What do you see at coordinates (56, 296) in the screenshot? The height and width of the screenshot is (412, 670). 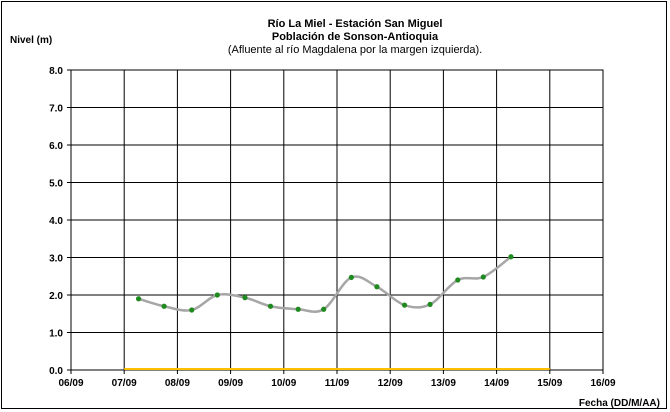 I see `y-tick-label: 2.0` at bounding box center [56, 296].